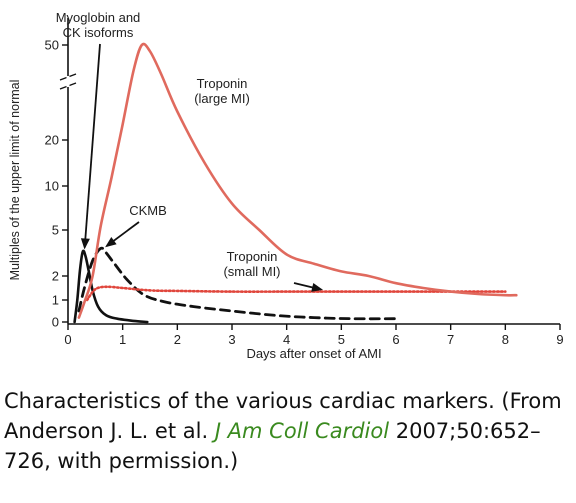 The height and width of the screenshot is (503, 576). Describe the element at coordinates (122, 339) in the screenshot. I see `x-tick-label: 1` at that location.